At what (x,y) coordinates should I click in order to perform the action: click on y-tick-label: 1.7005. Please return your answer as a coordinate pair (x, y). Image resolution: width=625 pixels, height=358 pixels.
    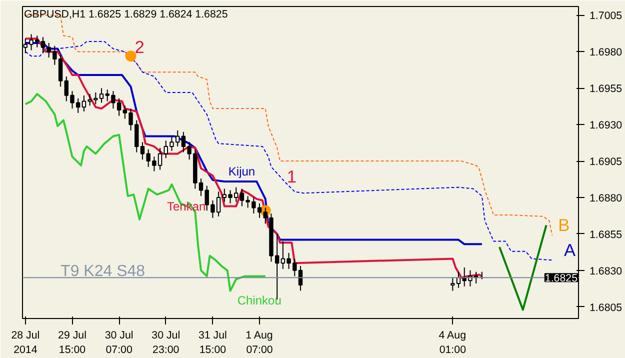
    Looking at the image, I should click on (606, 16).